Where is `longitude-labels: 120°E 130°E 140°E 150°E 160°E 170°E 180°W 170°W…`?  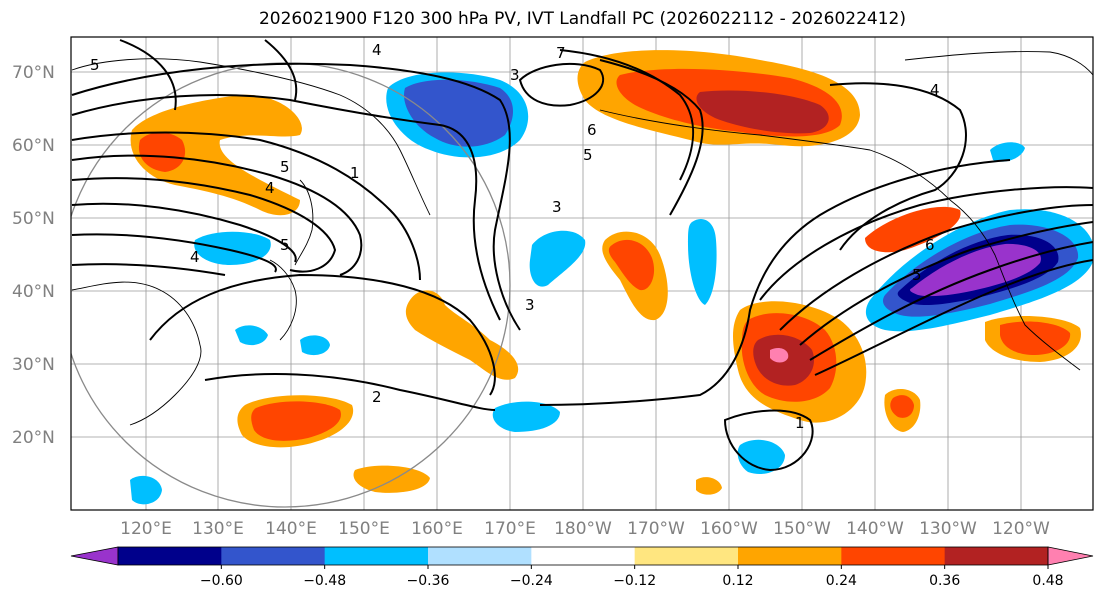
longitude-labels: 120°E 130°E 140°E 150°E 160°E 170°E 180°W 170°W… is located at coordinates (585, 529).